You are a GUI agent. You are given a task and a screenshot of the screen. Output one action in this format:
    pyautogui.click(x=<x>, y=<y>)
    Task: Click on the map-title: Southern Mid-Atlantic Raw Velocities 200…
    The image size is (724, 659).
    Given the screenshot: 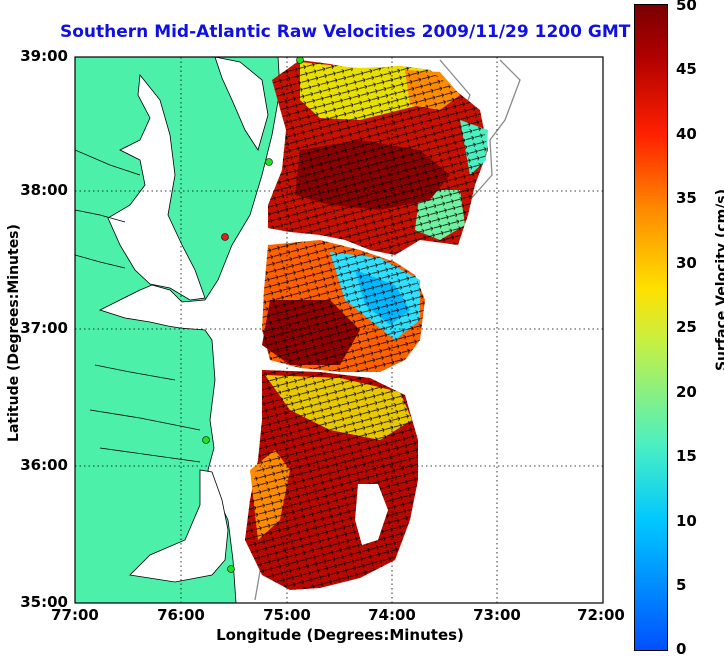 What is the action you would take?
    pyautogui.click(x=345, y=32)
    